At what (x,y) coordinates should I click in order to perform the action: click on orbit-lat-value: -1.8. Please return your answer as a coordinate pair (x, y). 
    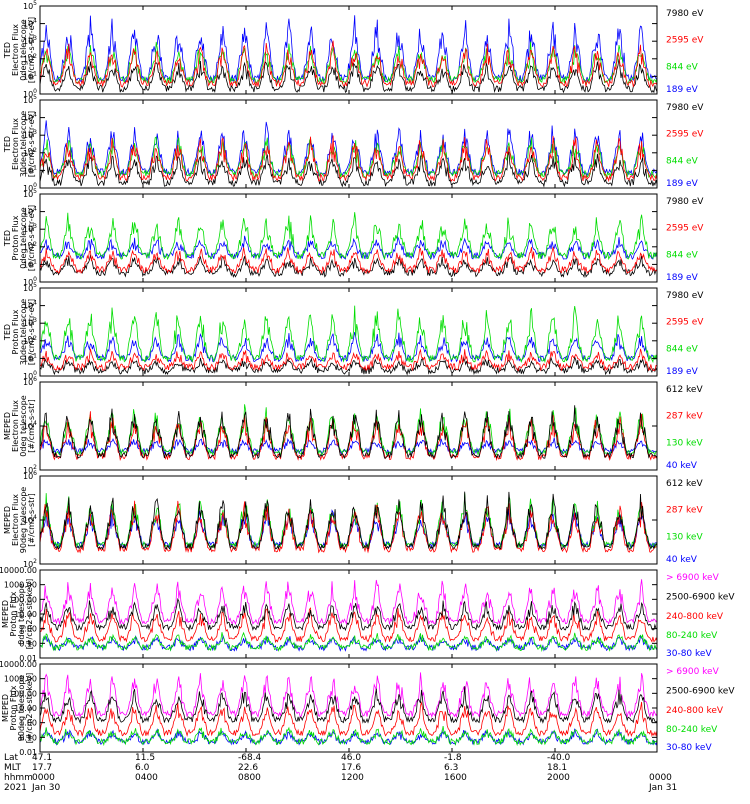
    Looking at the image, I should click on (453, 758).